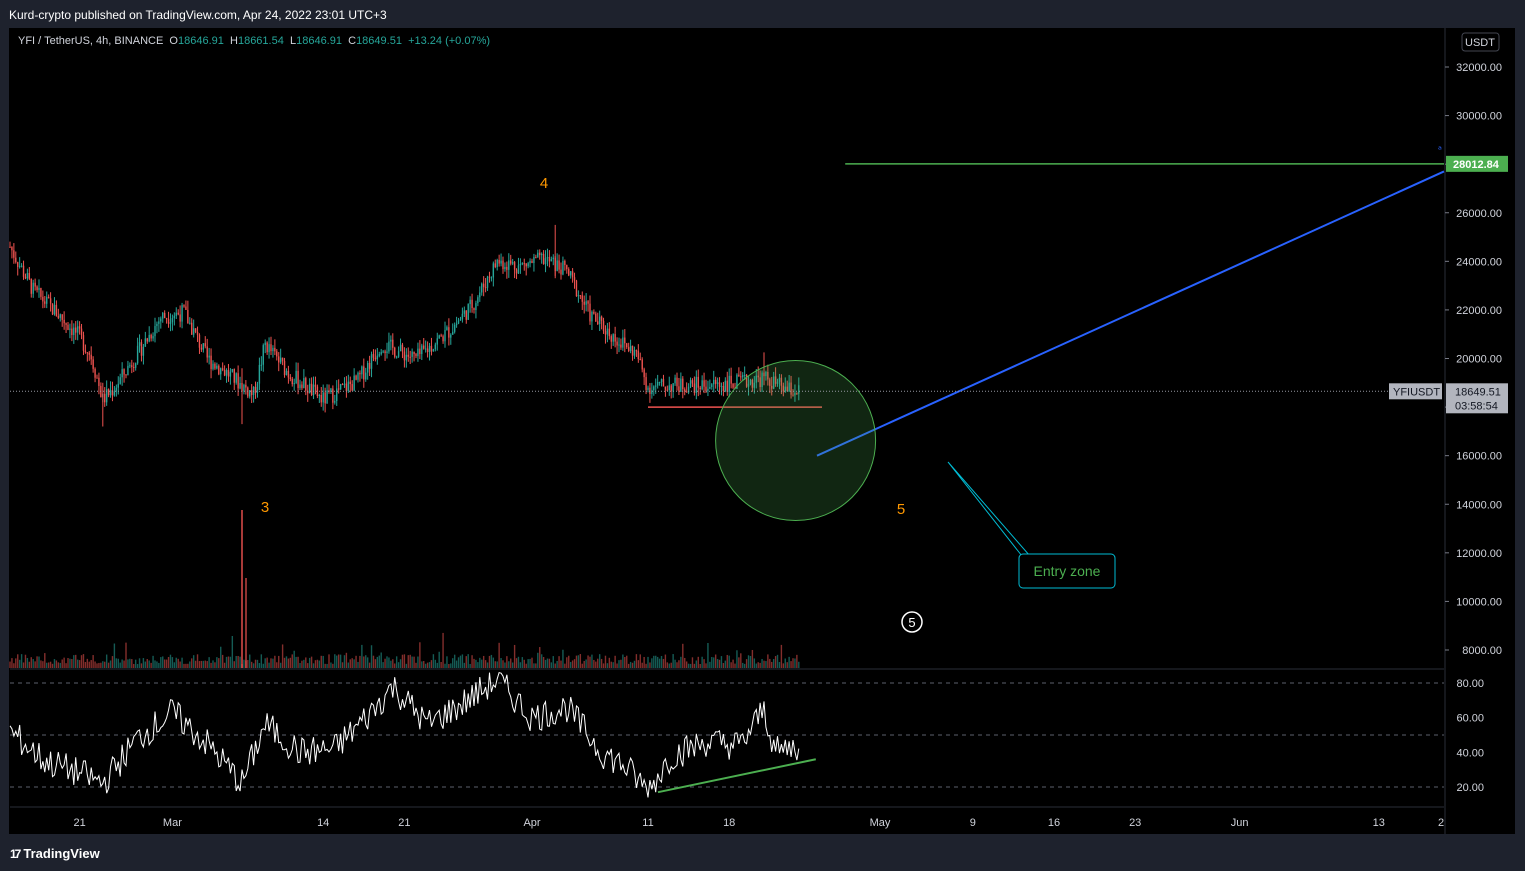 The width and height of the screenshot is (1525, 871). Describe the element at coordinates (234, 41) in the screenshot. I see `high-label: H` at that location.